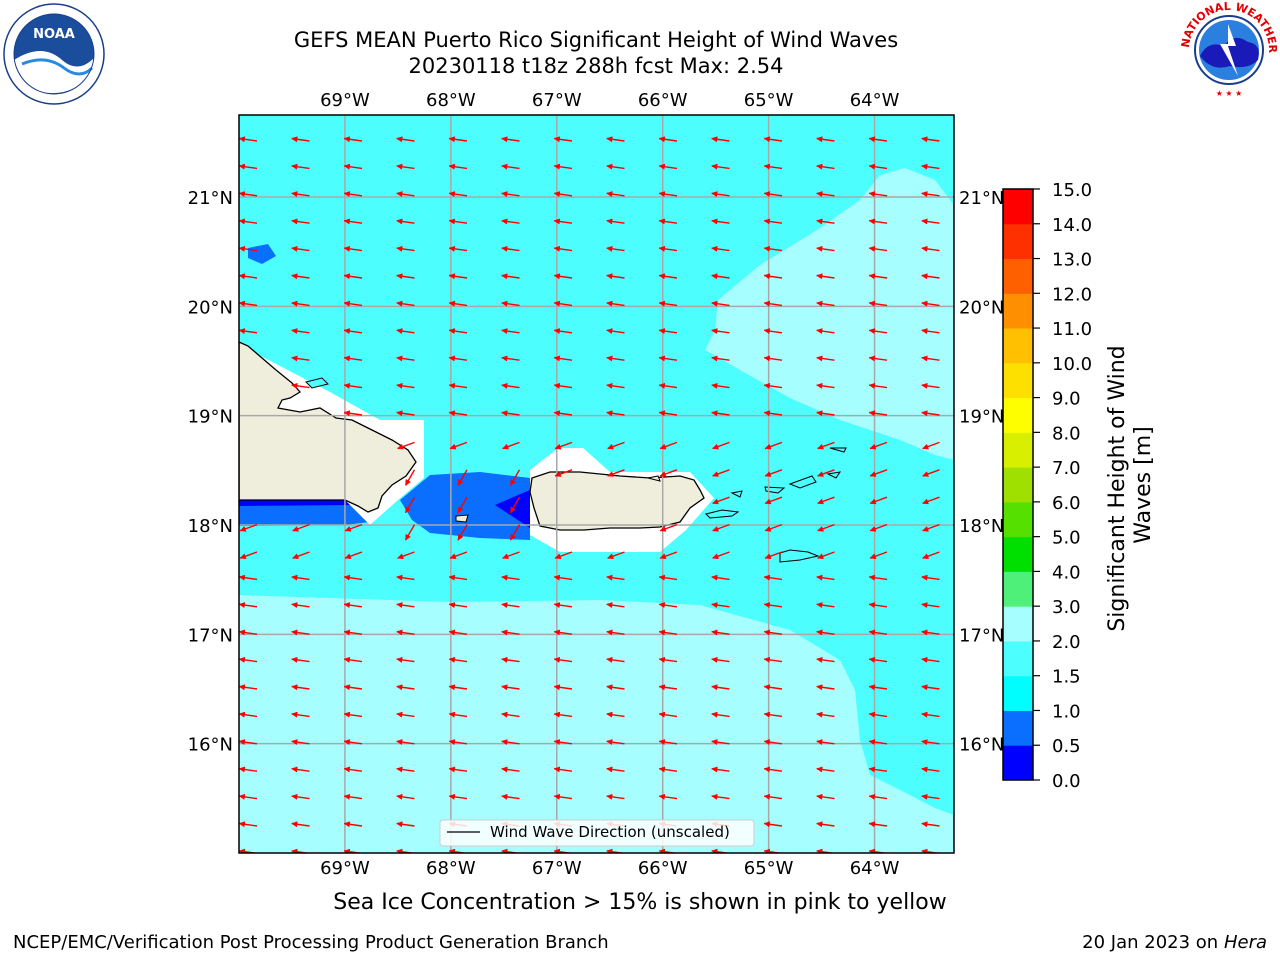 The image size is (1280, 960). Describe the element at coordinates (451, 100) in the screenshot. I see `lon-label-top: 68°W` at that location.